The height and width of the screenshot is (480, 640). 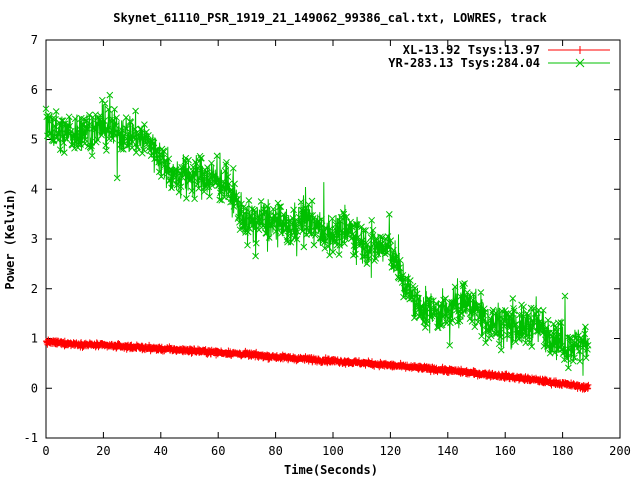 I want to click on x-tick-label: 180, so click(x=563, y=451).